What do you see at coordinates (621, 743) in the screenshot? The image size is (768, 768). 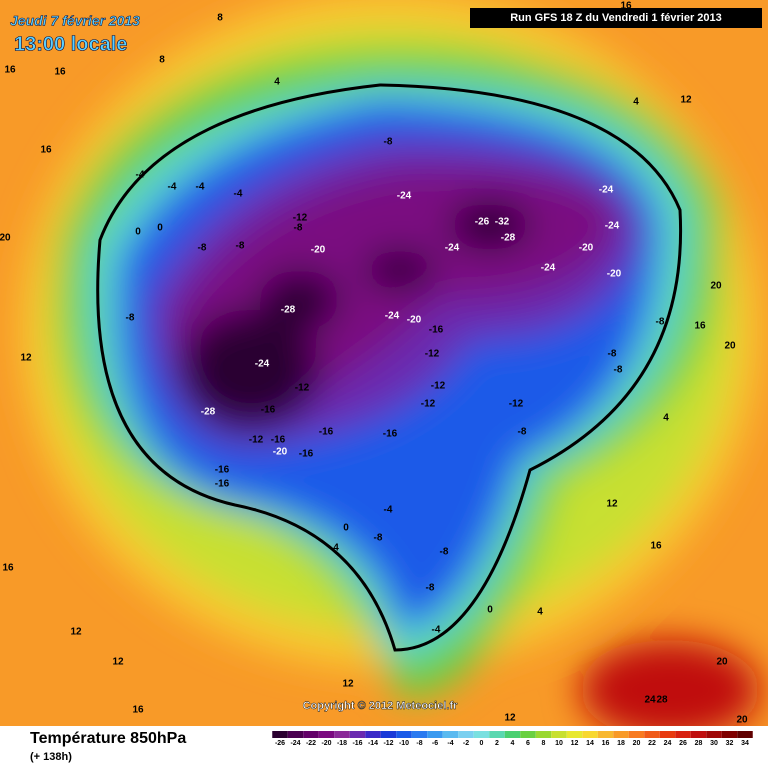 I see `scale-tick-label: 18` at bounding box center [621, 743].